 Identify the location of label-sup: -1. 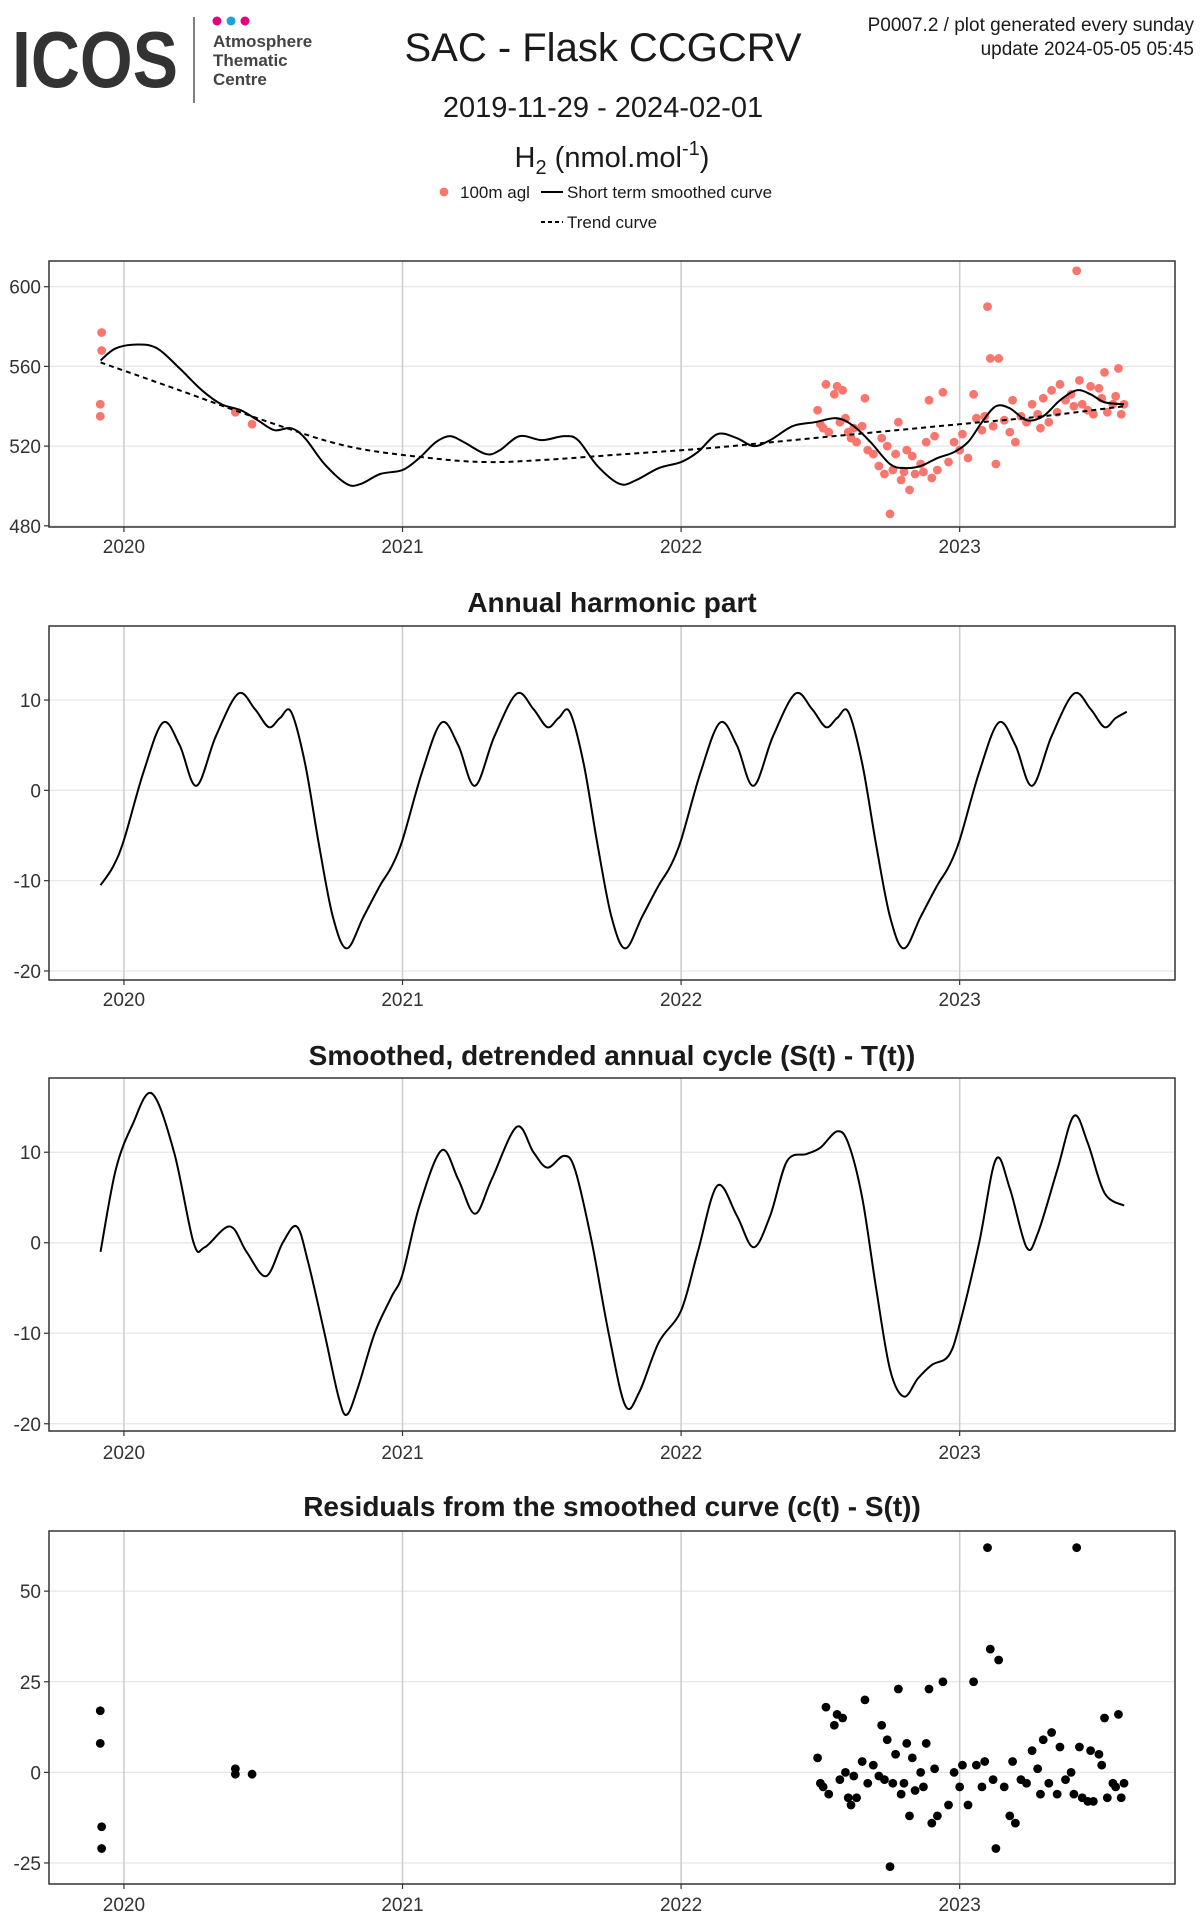
(691, 149).